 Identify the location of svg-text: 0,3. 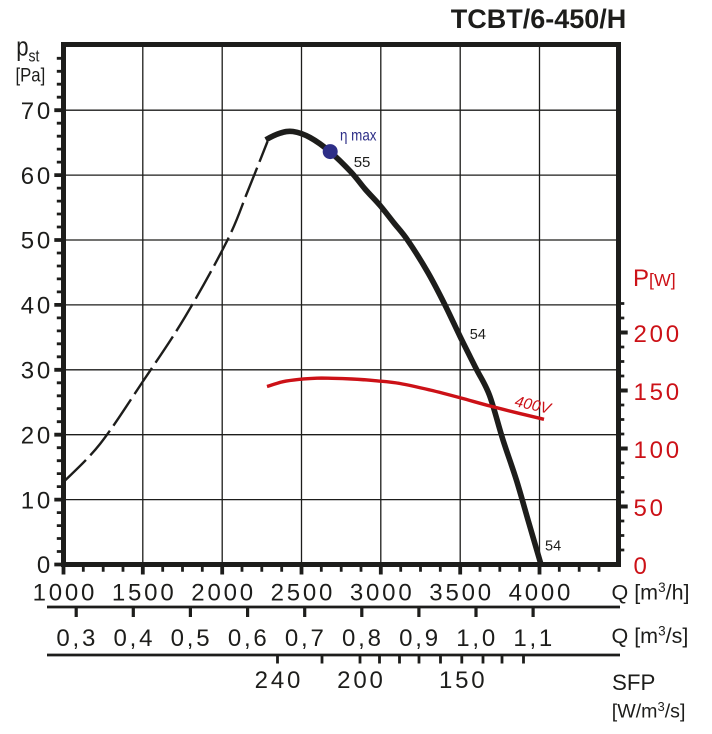
(77, 638).